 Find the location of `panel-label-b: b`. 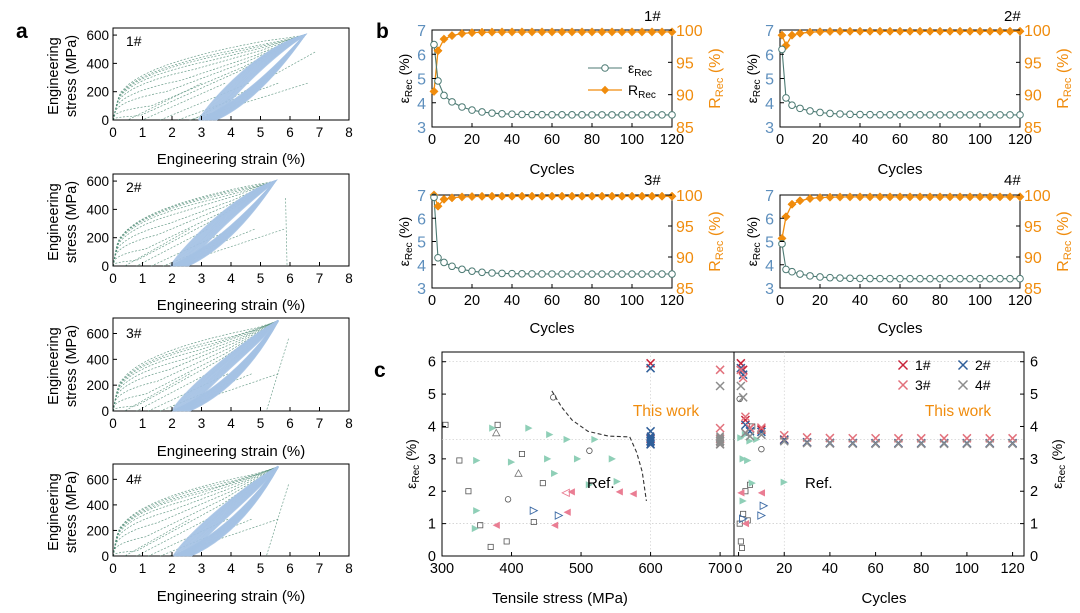

panel-label-b: b is located at coordinates (382, 31).